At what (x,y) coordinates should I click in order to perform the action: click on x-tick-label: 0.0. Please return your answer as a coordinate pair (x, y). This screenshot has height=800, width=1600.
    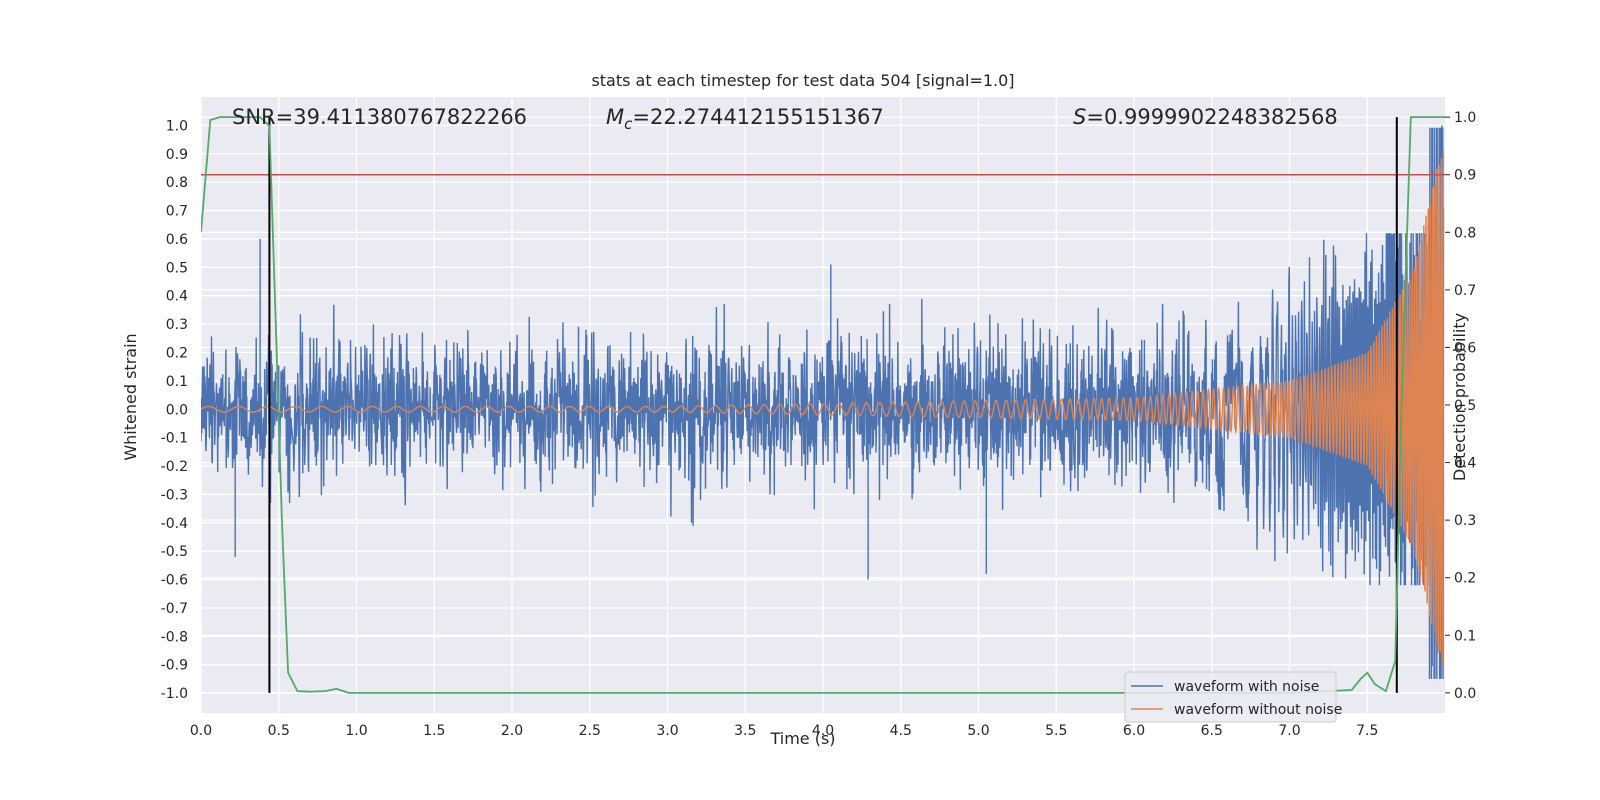
    Looking at the image, I should click on (201, 731).